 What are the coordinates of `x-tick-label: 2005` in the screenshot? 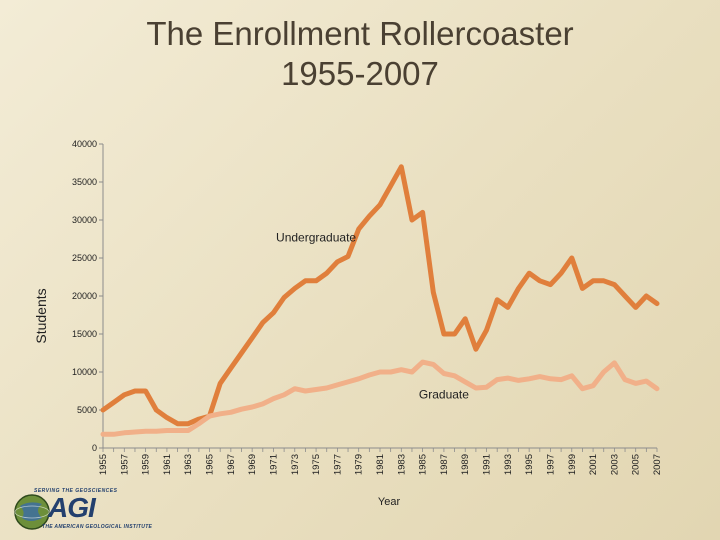 It's located at (636, 464).